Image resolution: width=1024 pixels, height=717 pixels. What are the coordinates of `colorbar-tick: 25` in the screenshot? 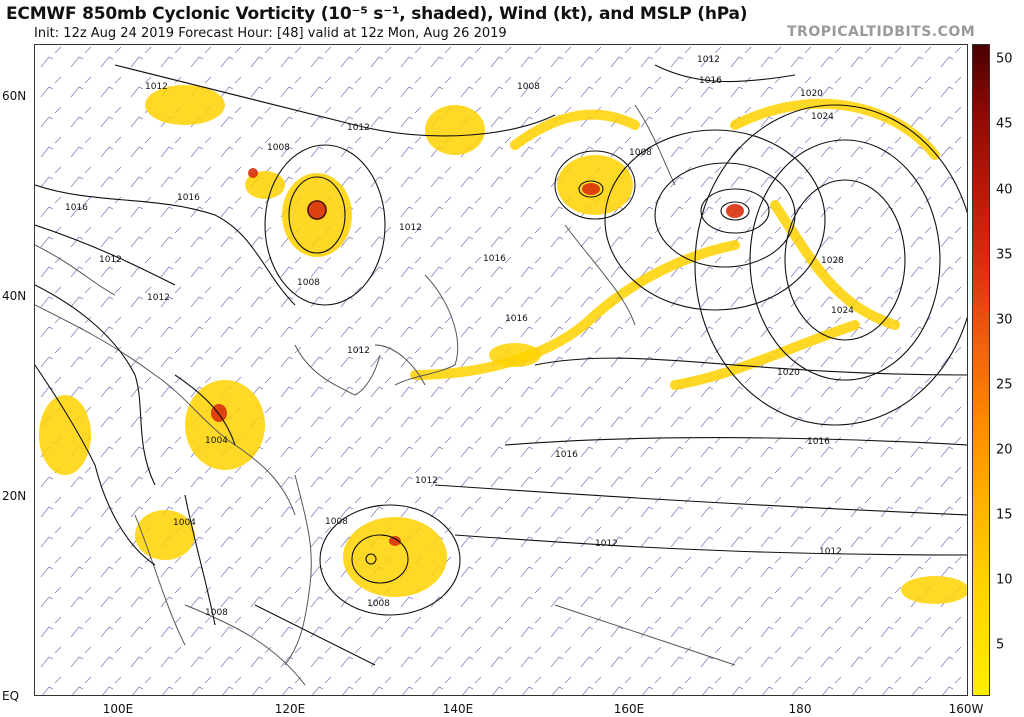 It's located at (1004, 385).